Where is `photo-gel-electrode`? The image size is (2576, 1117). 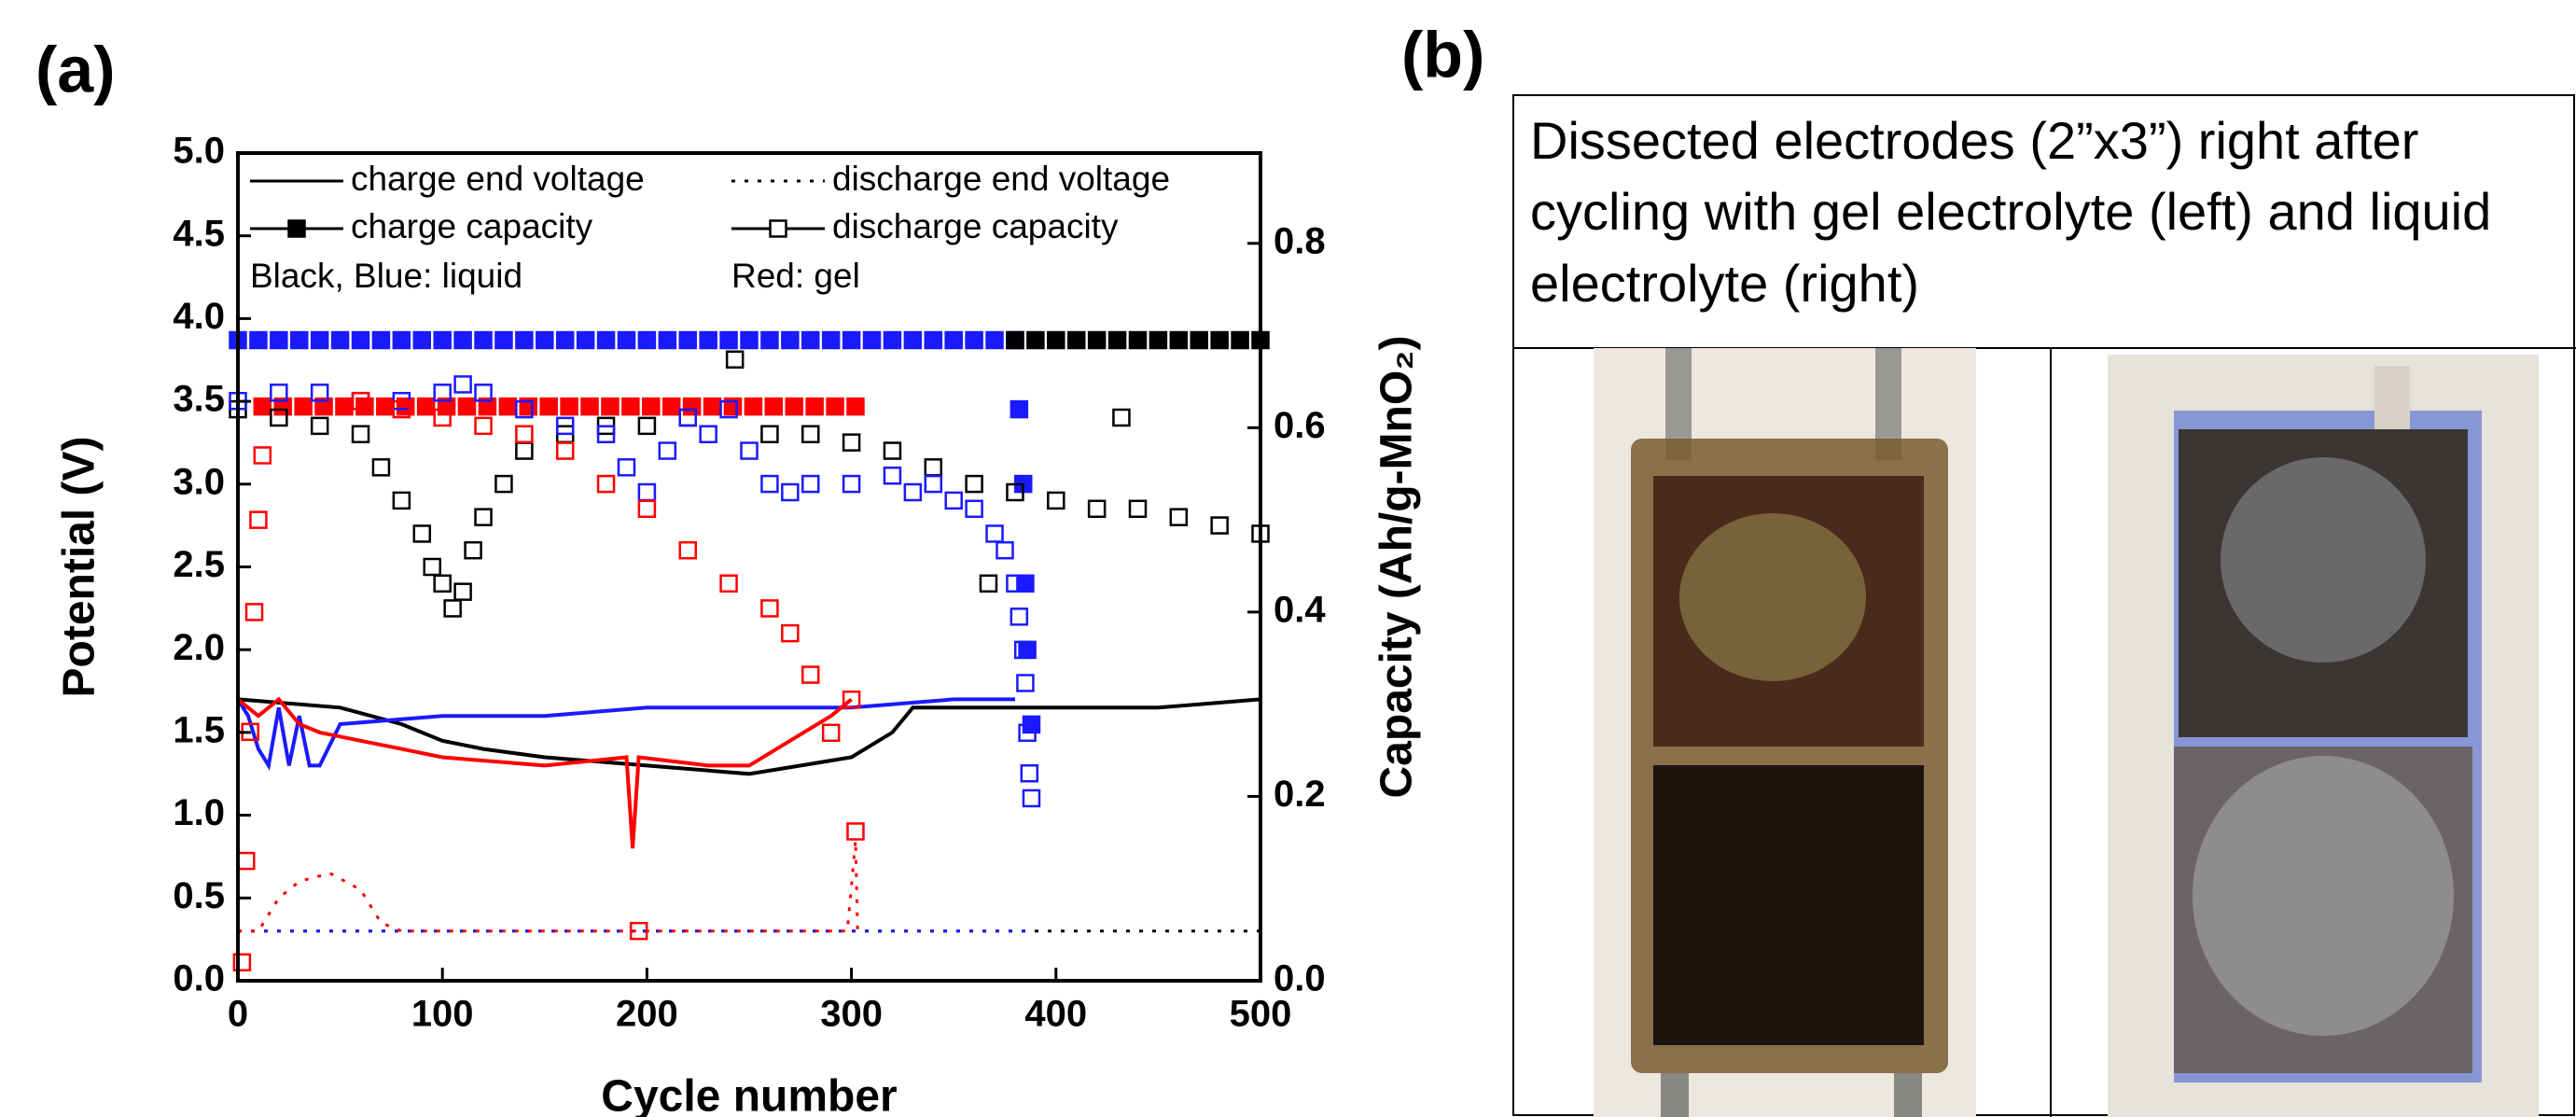
photo-gel-electrode is located at coordinates (1785, 732).